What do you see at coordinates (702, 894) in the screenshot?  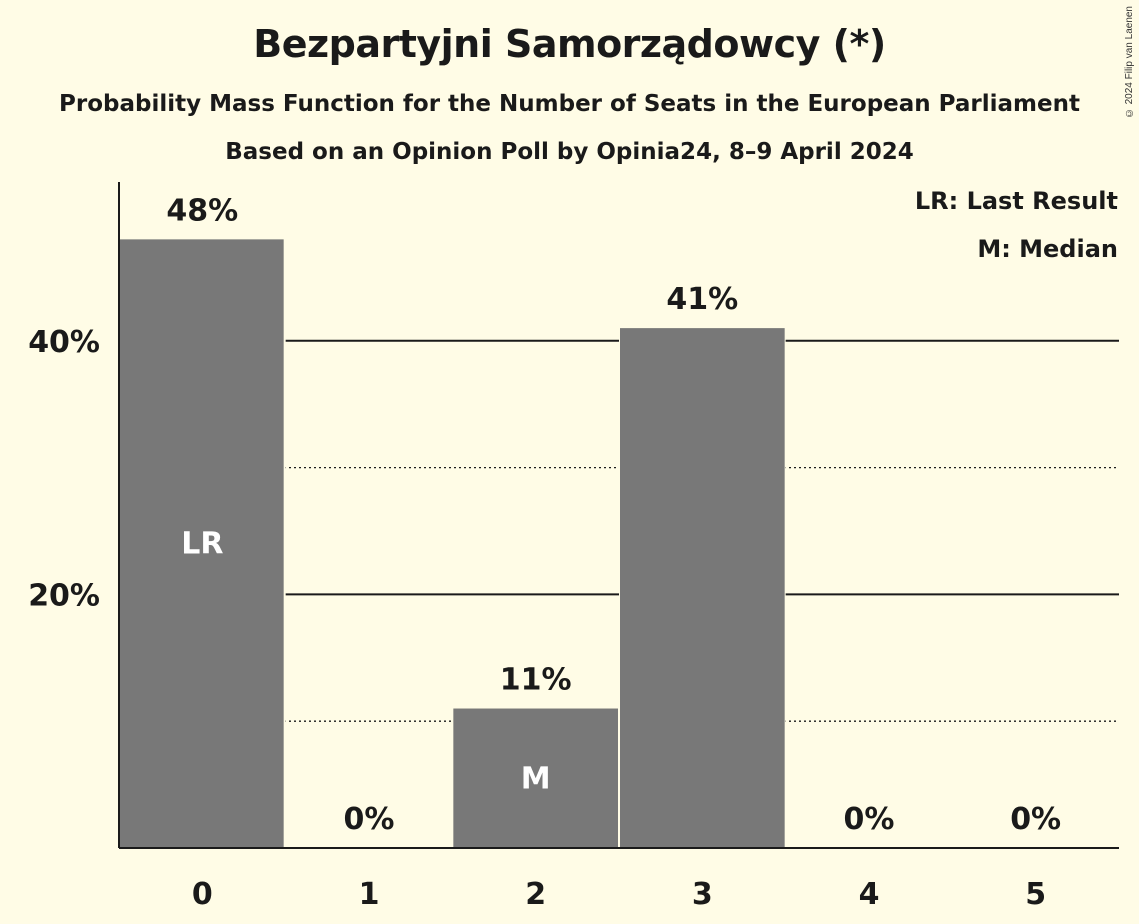 I see `x-tick-label: 3` at bounding box center [702, 894].